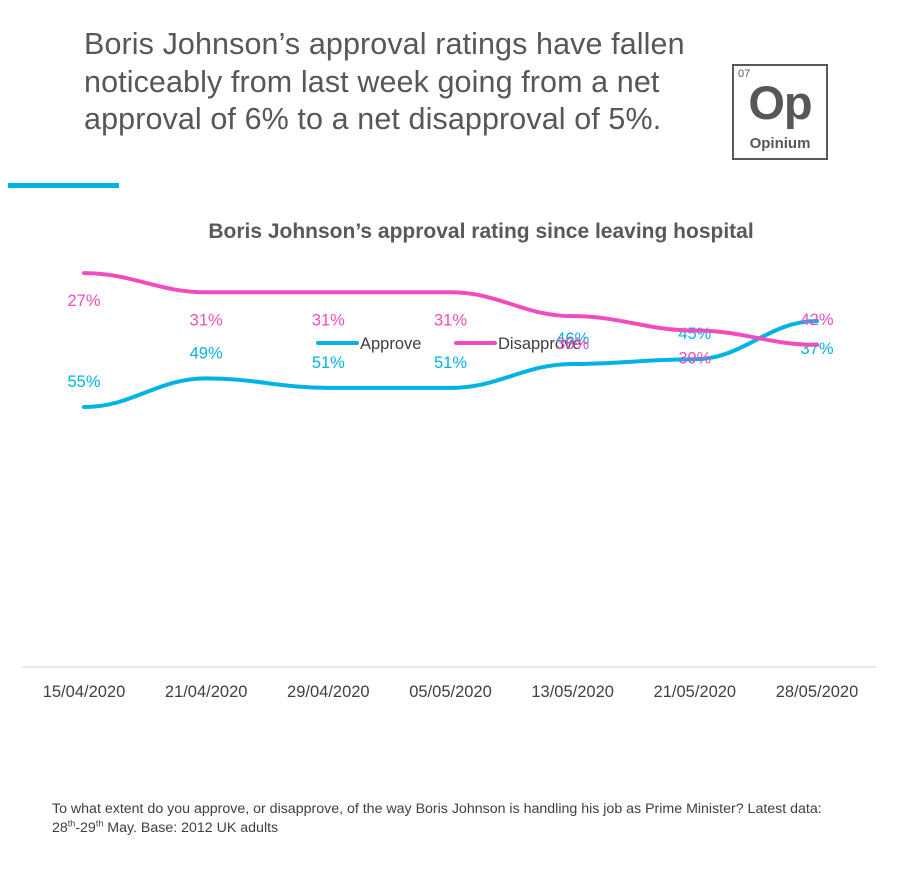 The width and height of the screenshot is (899, 885). Describe the element at coordinates (99, 823) in the screenshot. I see `footnote-sup-2: th` at that location.